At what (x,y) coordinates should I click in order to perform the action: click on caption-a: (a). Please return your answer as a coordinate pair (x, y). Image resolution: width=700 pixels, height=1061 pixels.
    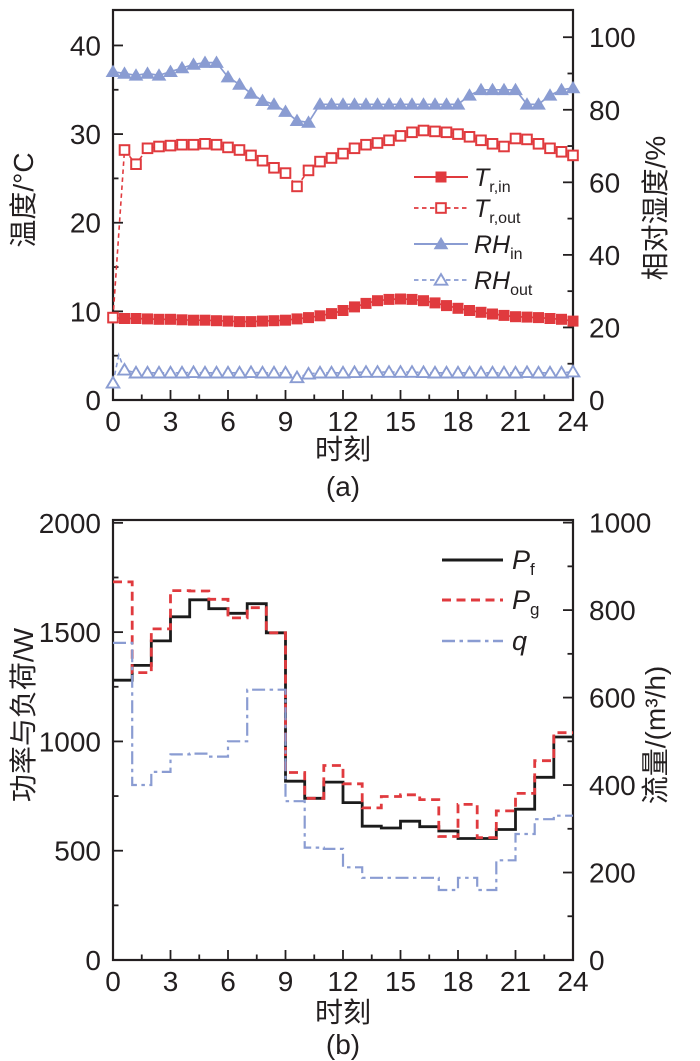
    Looking at the image, I should click on (343, 486).